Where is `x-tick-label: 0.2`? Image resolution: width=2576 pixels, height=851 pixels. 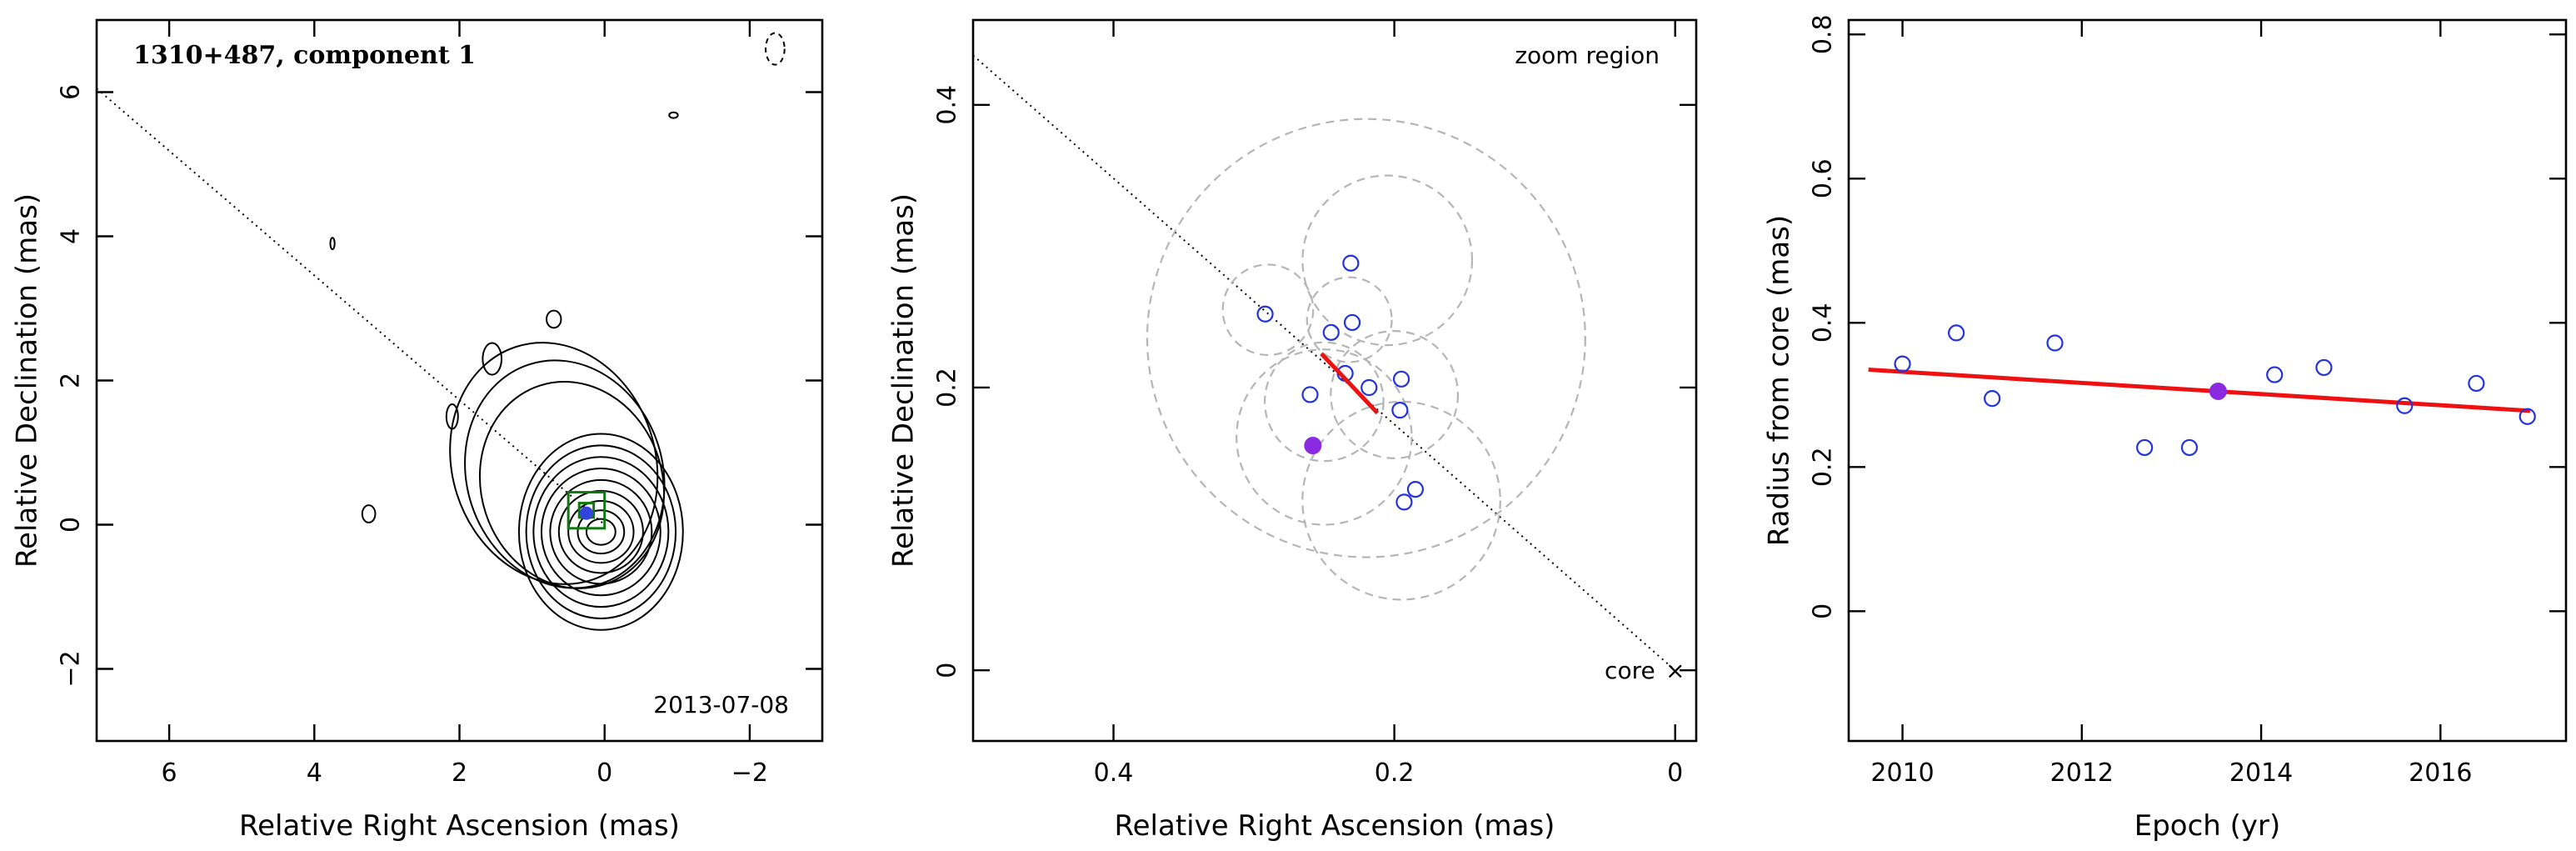 x-tick-label: 0.2 is located at coordinates (1395, 773).